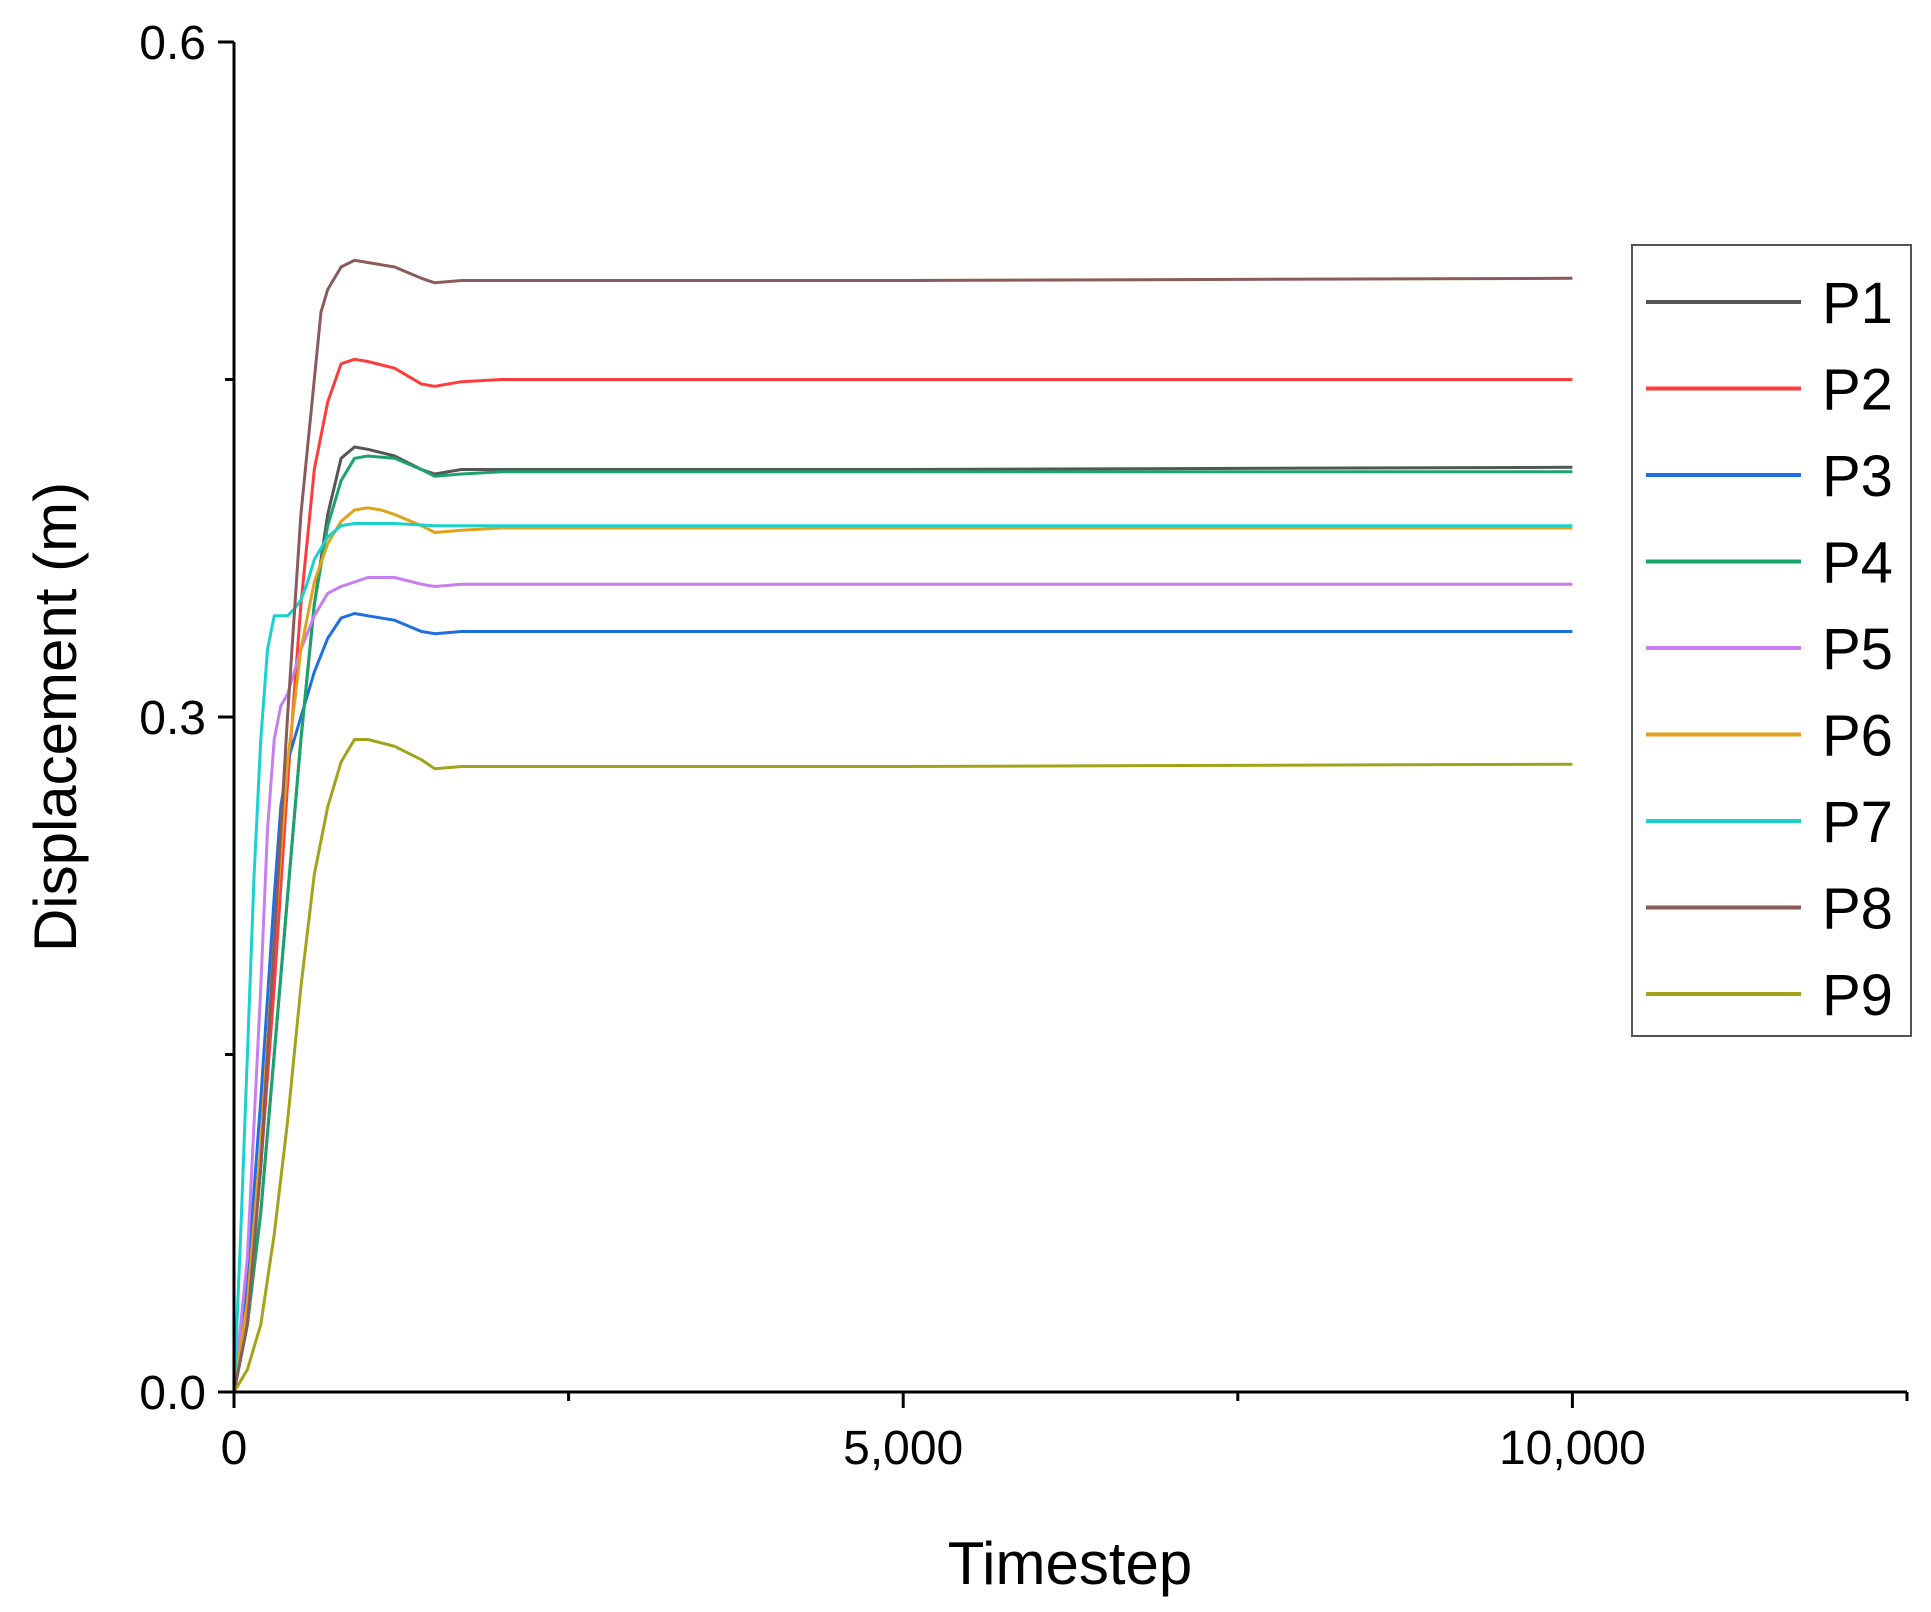 This screenshot has height=1612, width=1931. I want to click on legend-label-p7: P7, so click(1857, 822).